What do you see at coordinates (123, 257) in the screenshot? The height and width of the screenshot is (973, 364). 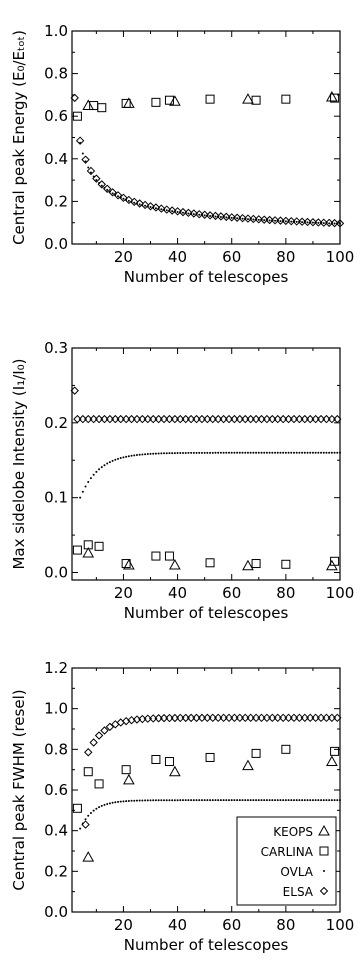 I see `x-tick-label: 20` at bounding box center [123, 257].